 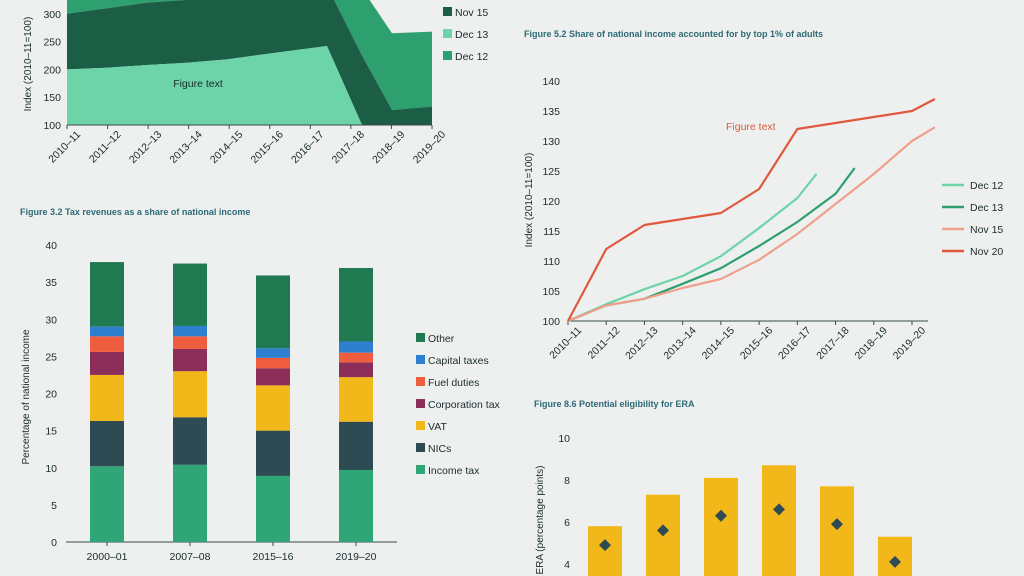 What do you see at coordinates (551, 172) in the screenshot?
I see `line-y-tick: 125` at bounding box center [551, 172].